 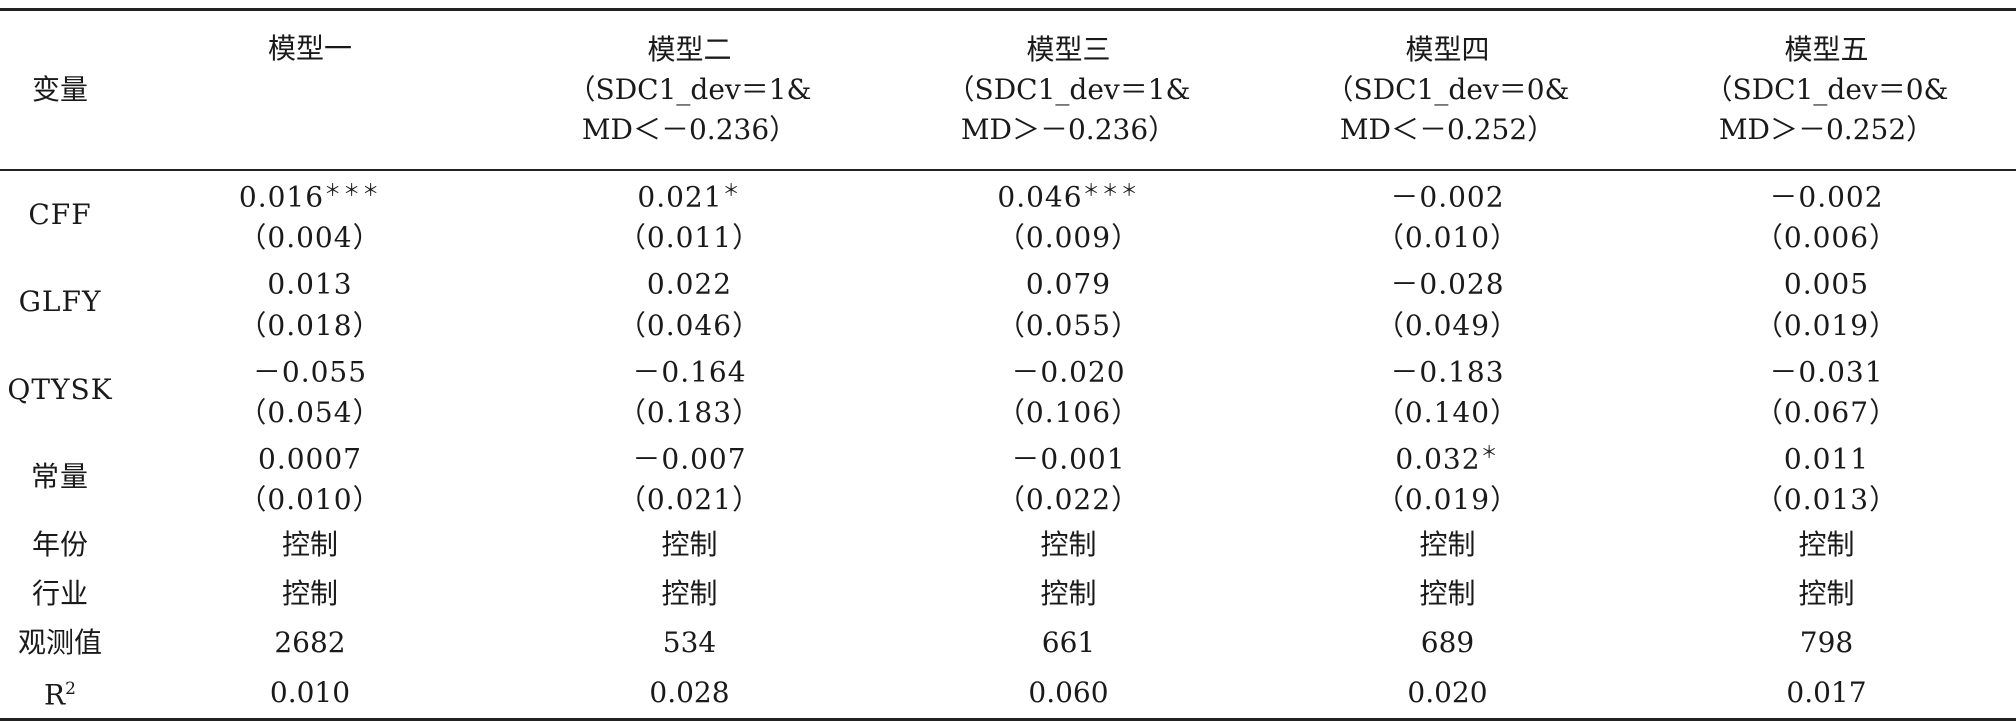 I want to click on coef-cell: －0.164, so click(x=689, y=369).